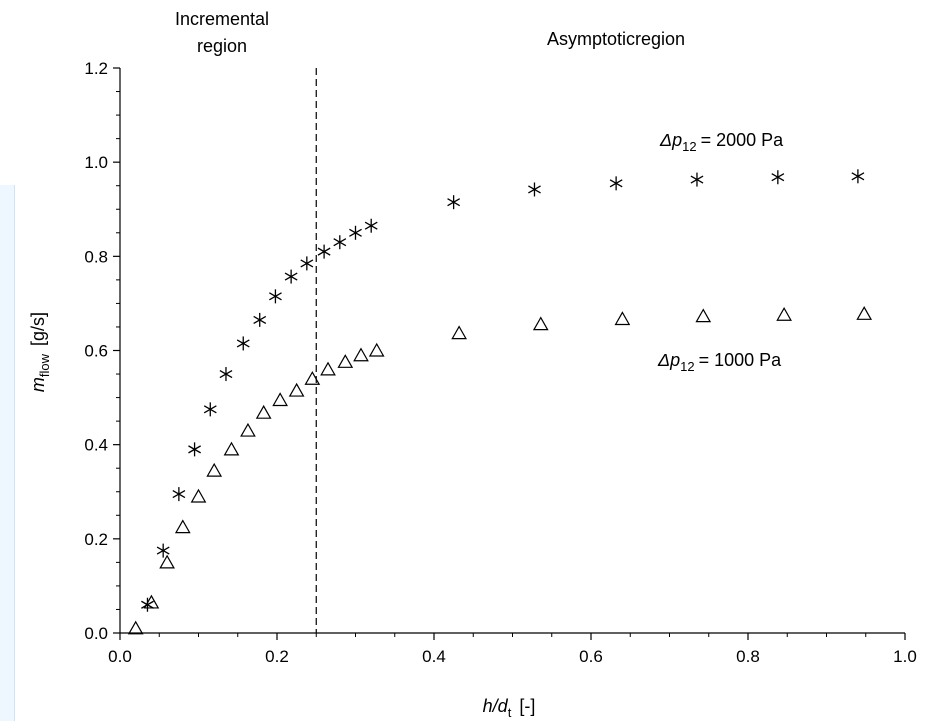 This screenshot has height=721, width=938. I want to click on y-tick-label: 1.0, so click(96, 162).